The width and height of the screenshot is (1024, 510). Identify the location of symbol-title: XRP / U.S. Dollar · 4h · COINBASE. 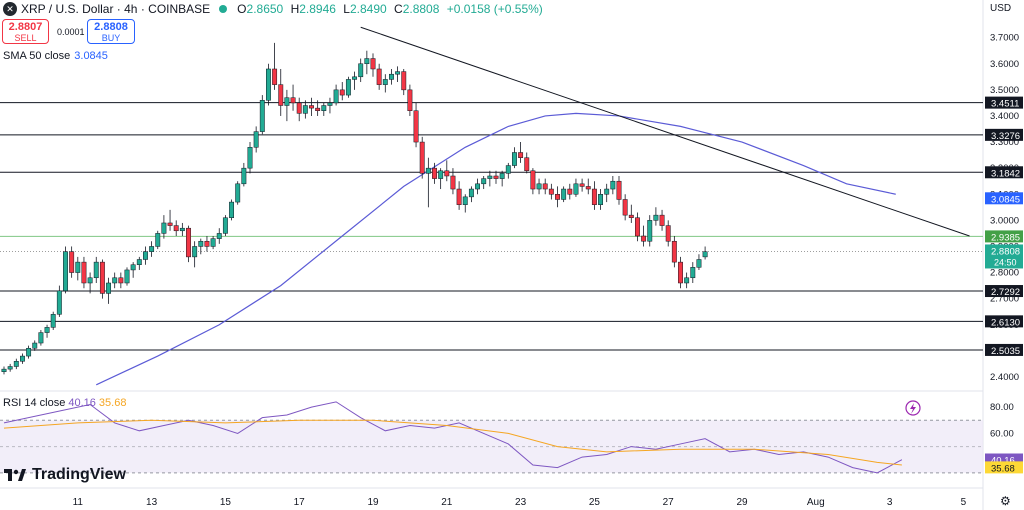
(116, 9).